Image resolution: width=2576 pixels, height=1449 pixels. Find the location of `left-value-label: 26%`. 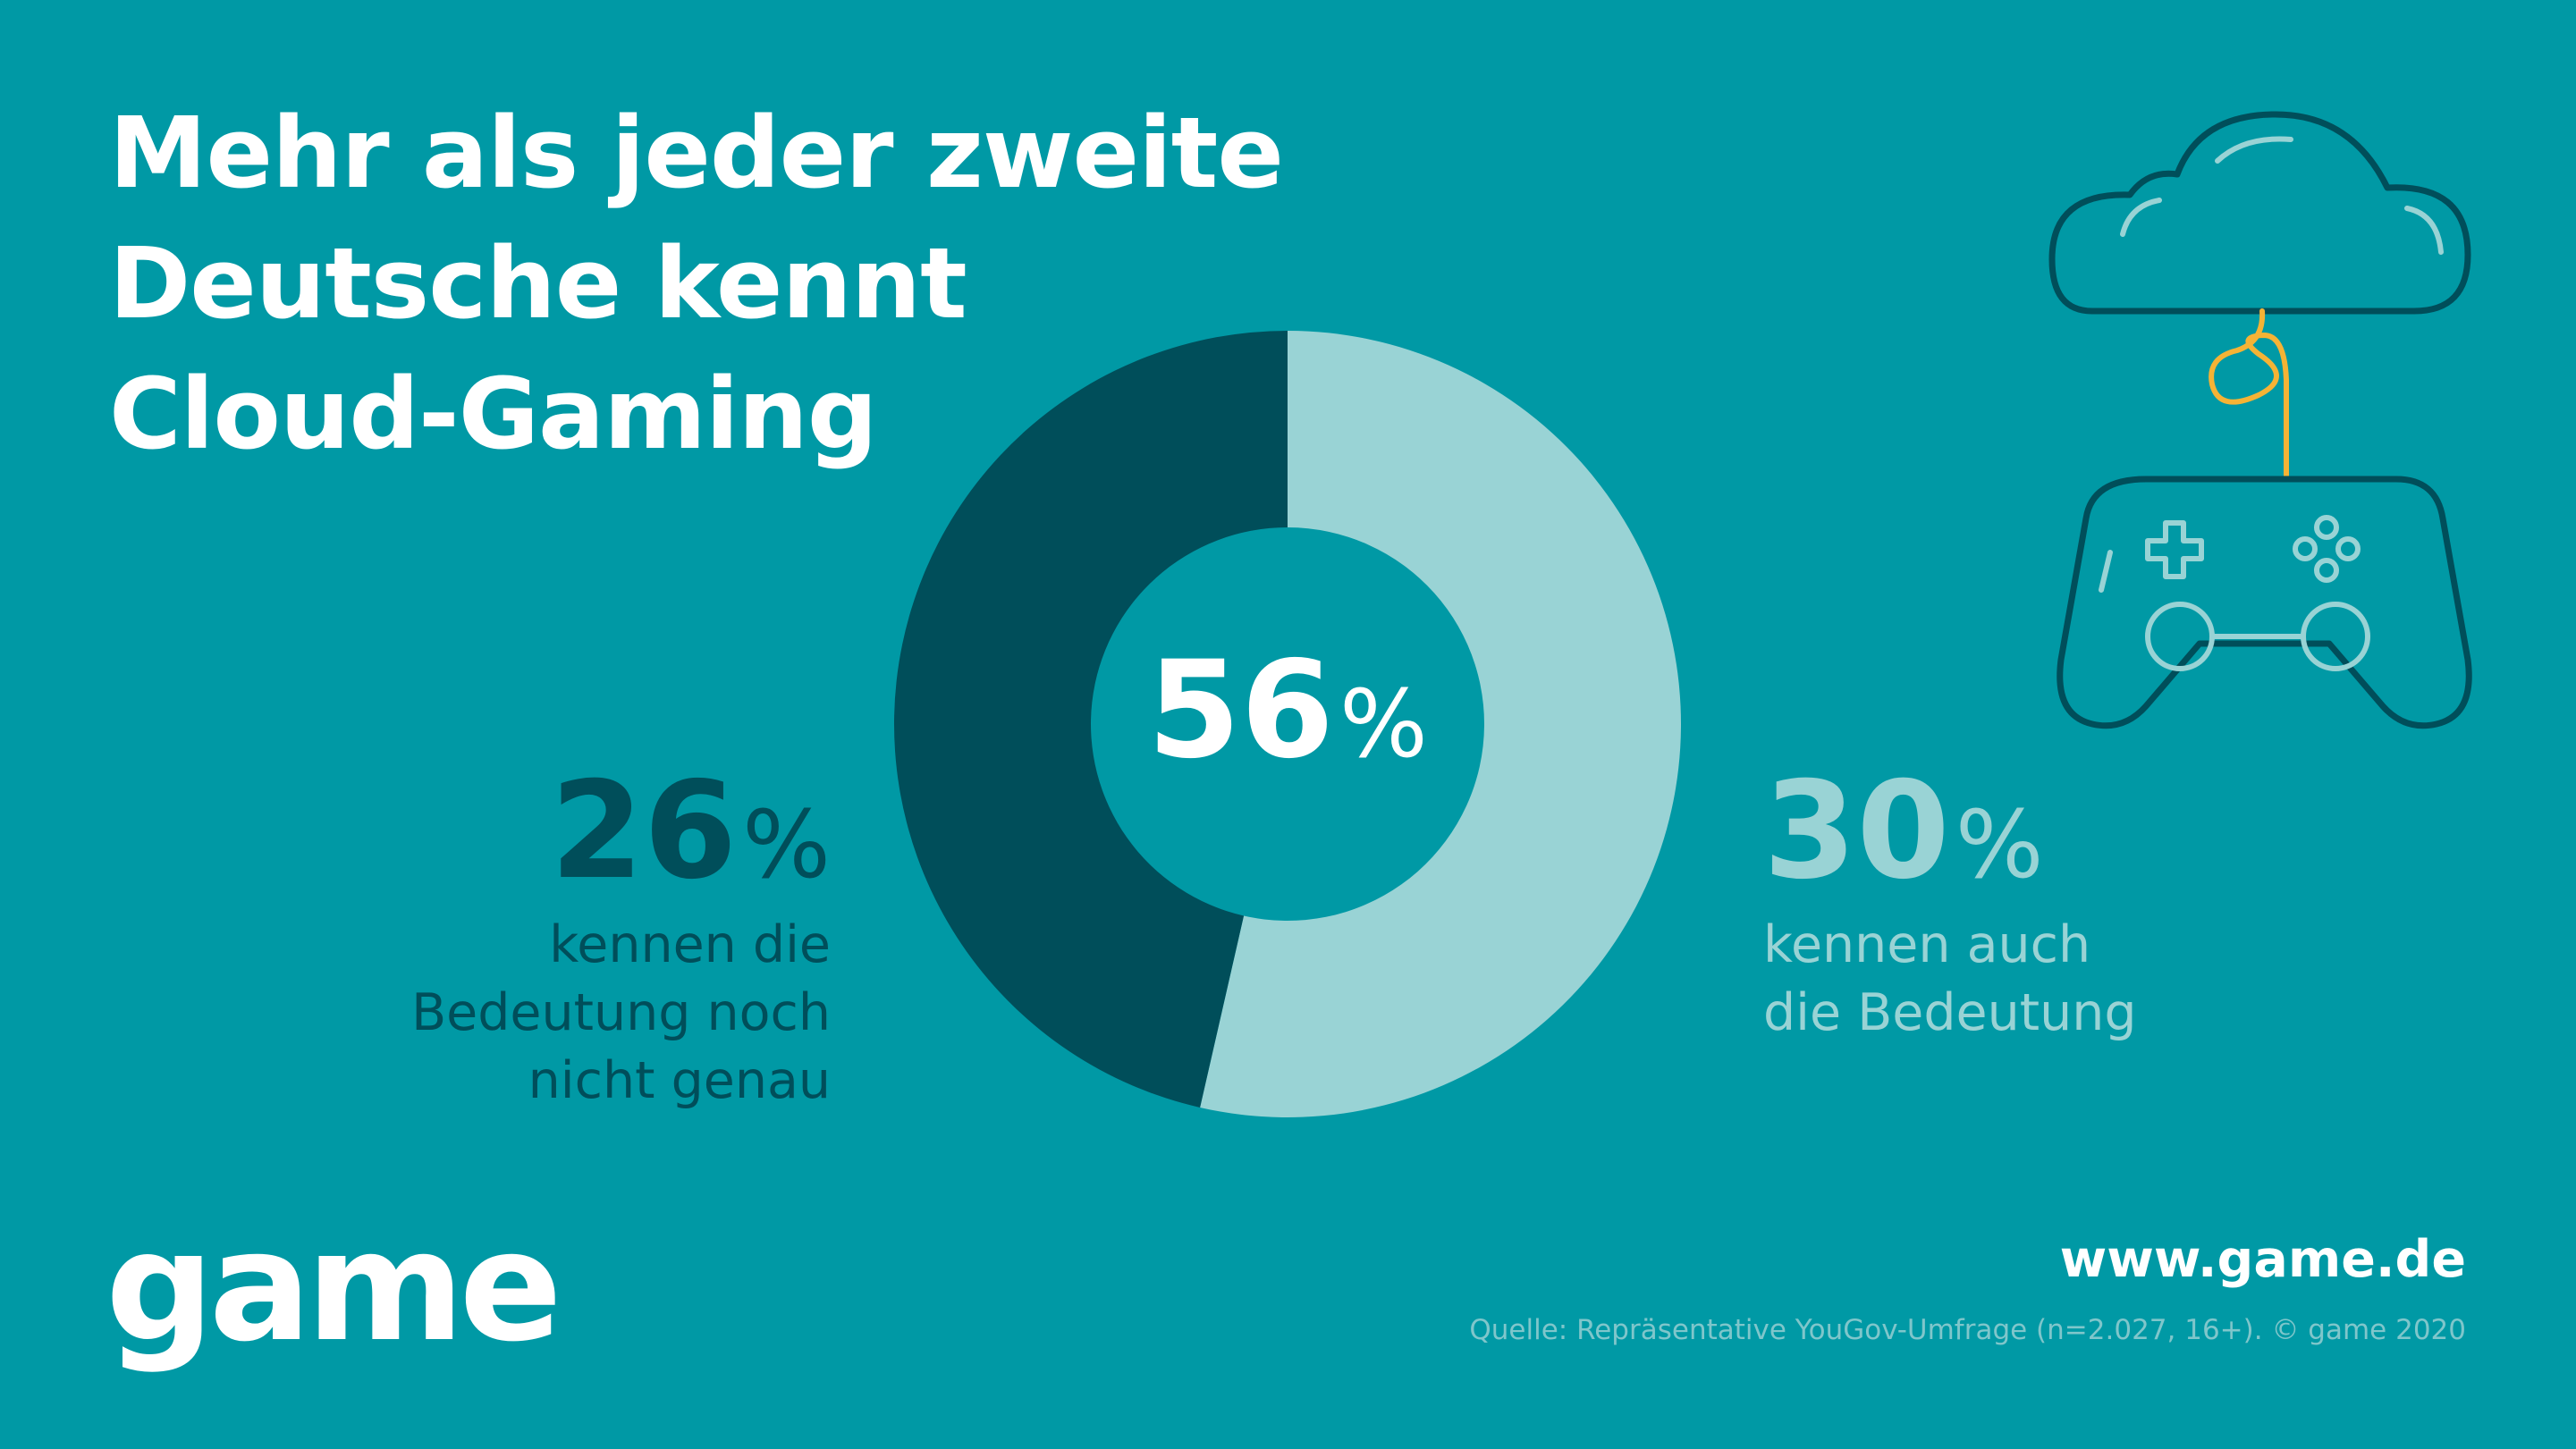

left-value-label: 26% is located at coordinates (518, 831).